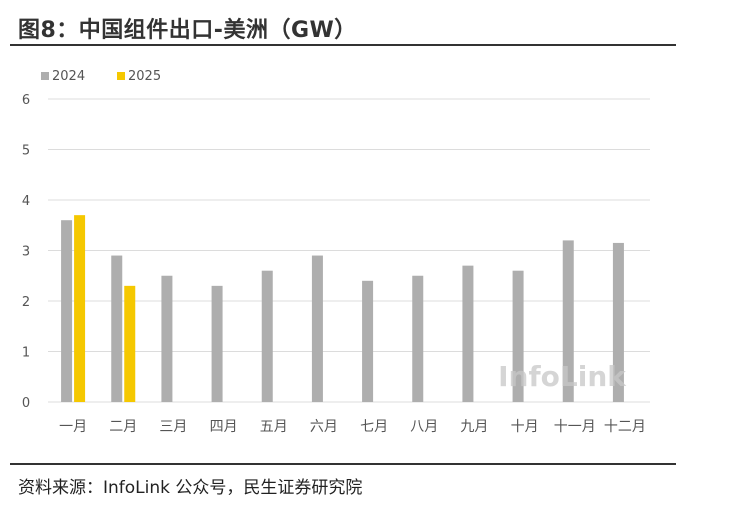 The height and width of the screenshot is (509, 750). I want to click on bar-2025-一月, so click(80, 308).